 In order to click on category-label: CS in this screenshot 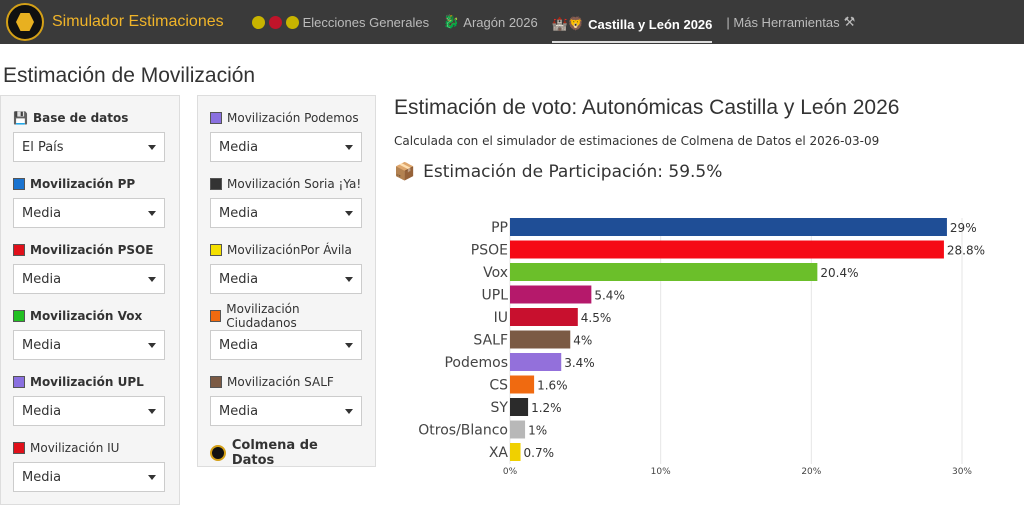, I will do `click(498, 386)`.